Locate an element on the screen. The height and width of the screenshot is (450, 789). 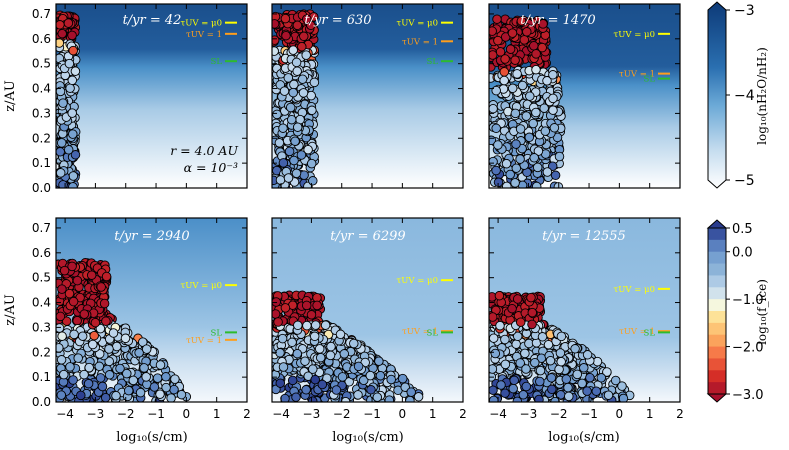
panel-4-markers: τUV = μ0 τUV = 1SL is located at coordinates (209, 313).